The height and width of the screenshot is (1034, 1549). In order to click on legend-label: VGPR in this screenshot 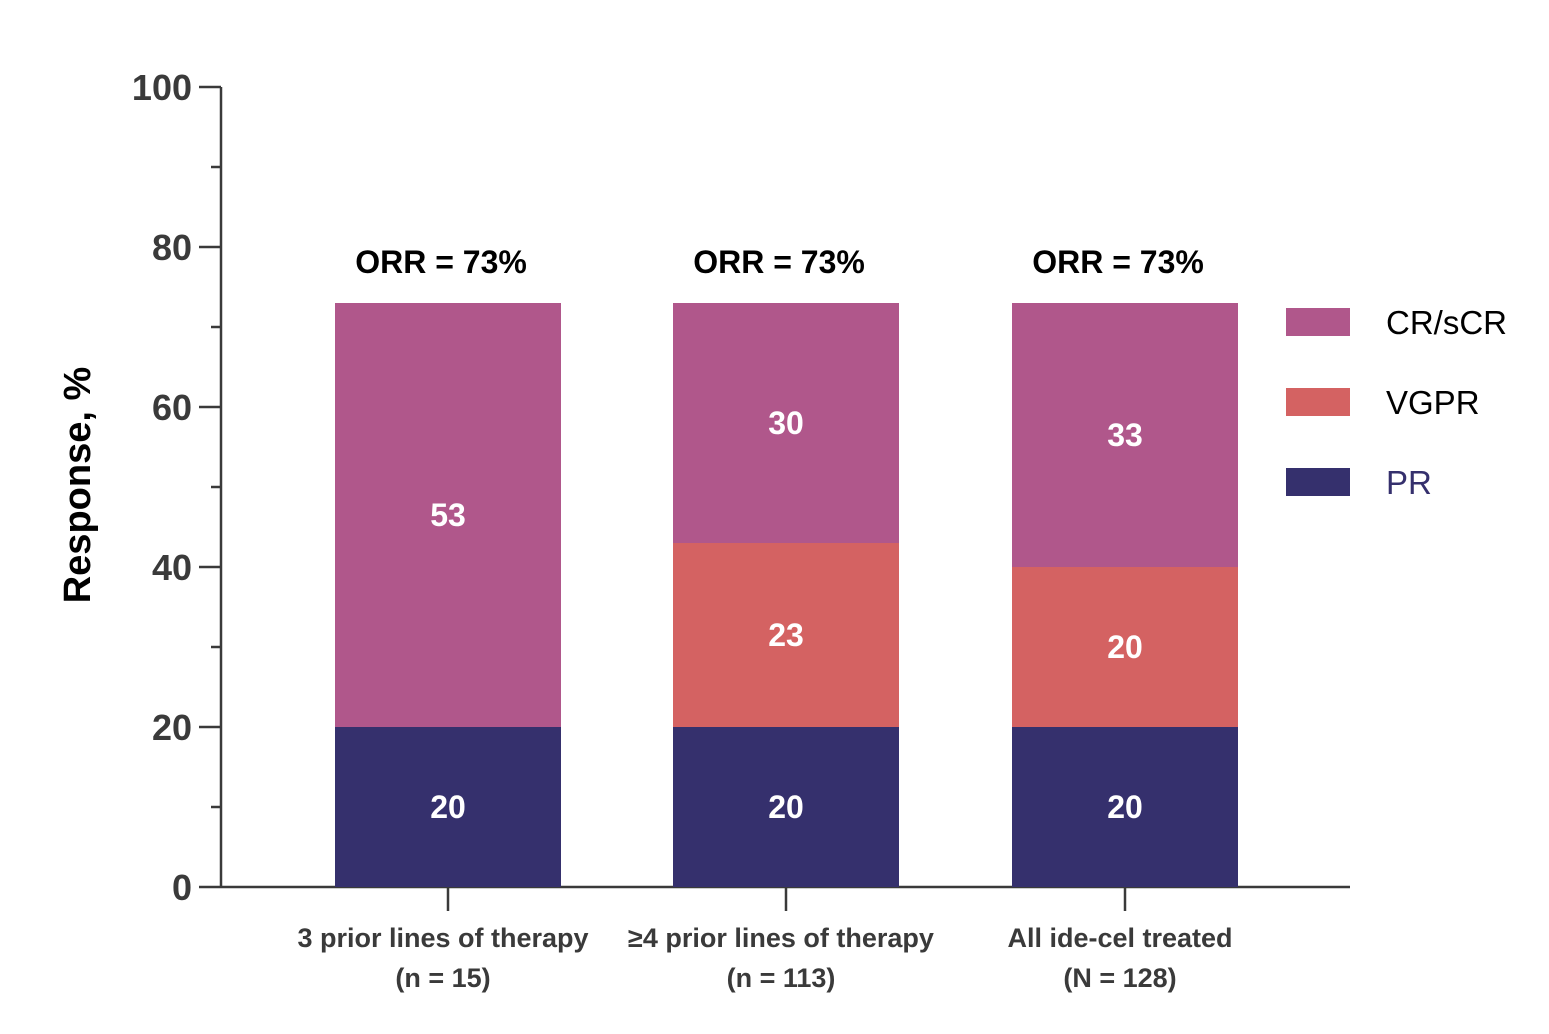, I will do `click(1433, 402)`.